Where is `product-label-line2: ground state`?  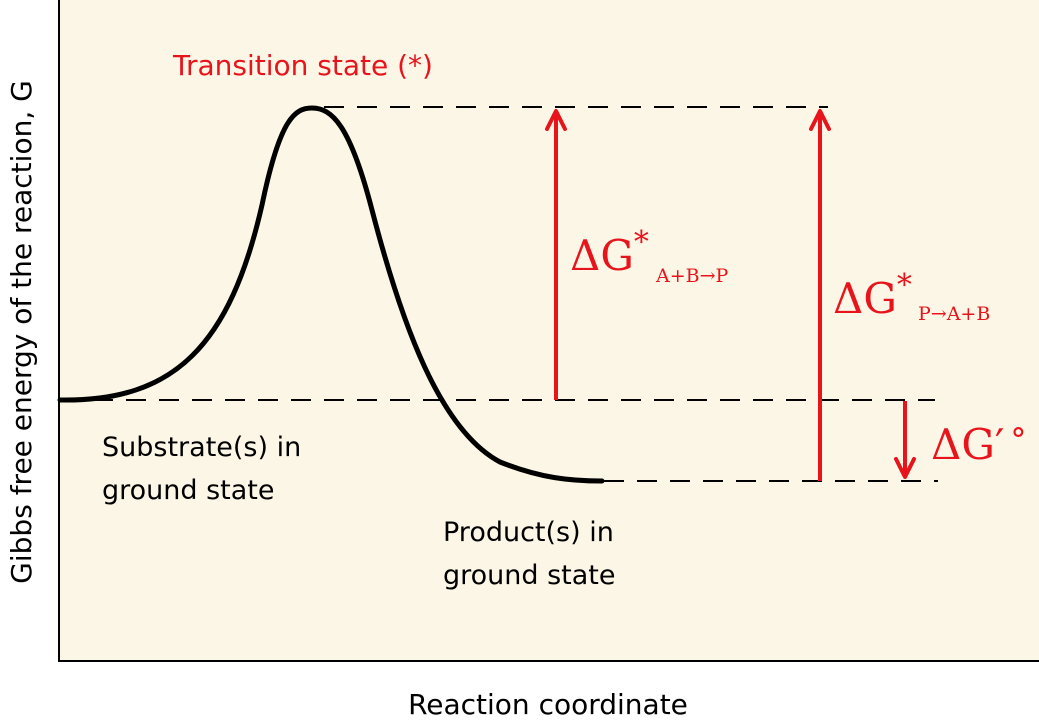
product-label-line2: ground state is located at coordinates (529, 575).